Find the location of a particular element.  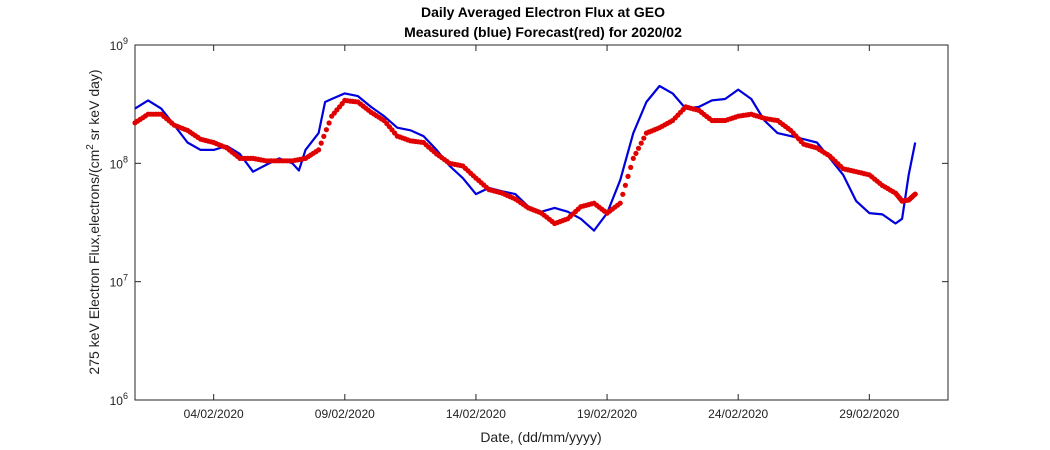

y-axis-label-superscript: 2 is located at coordinates (90, 147).